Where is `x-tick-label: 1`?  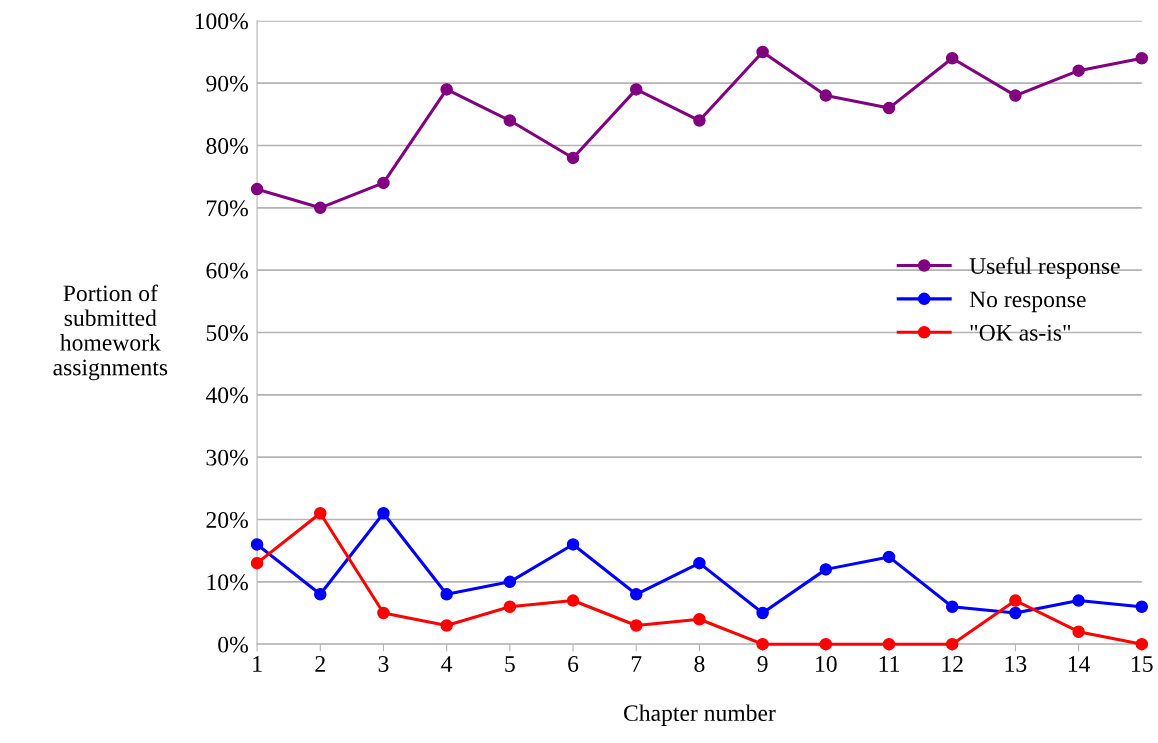
x-tick-label: 1 is located at coordinates (257, 664).